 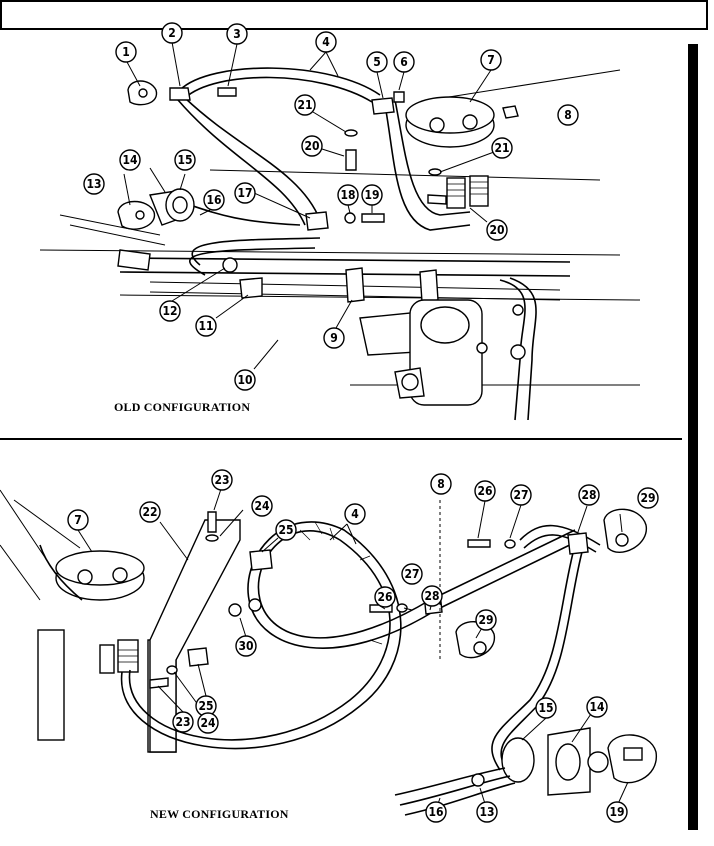 I want to click on callout-13: 13, so click(x=94, y=184).